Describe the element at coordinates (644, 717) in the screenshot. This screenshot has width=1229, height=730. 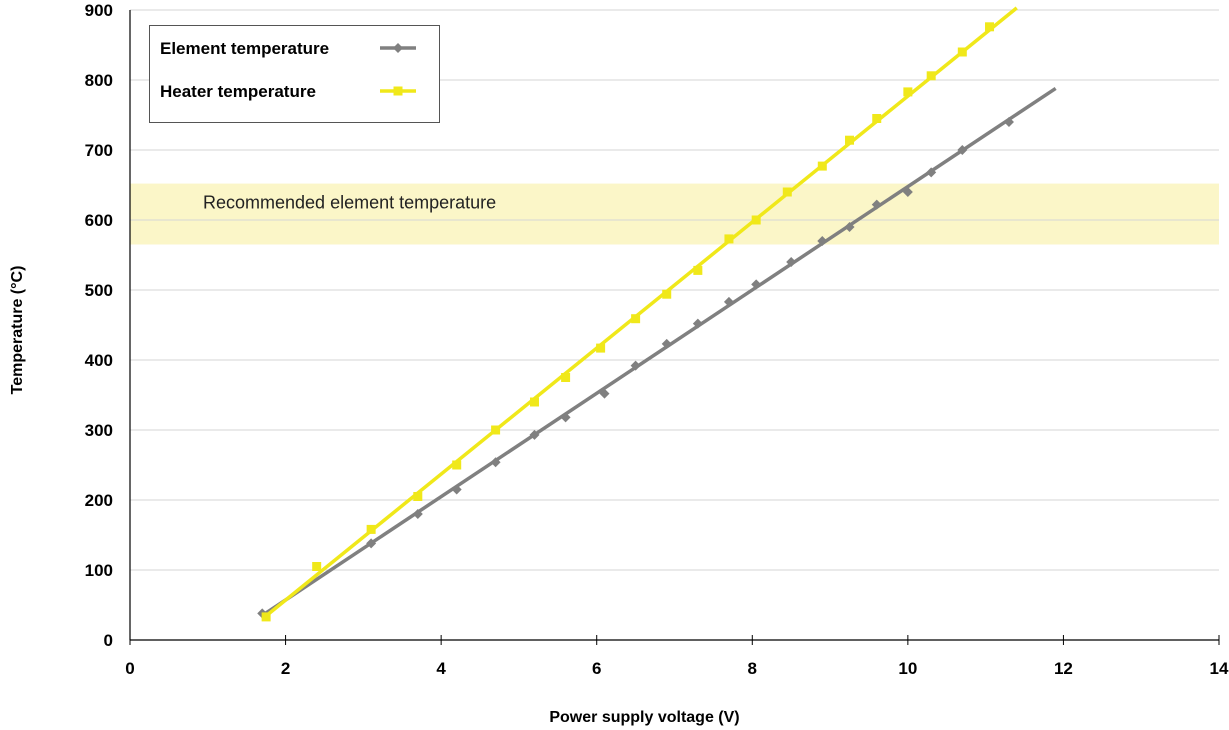
I see `x-axis-title: Power supply voltage (V)` at that location.